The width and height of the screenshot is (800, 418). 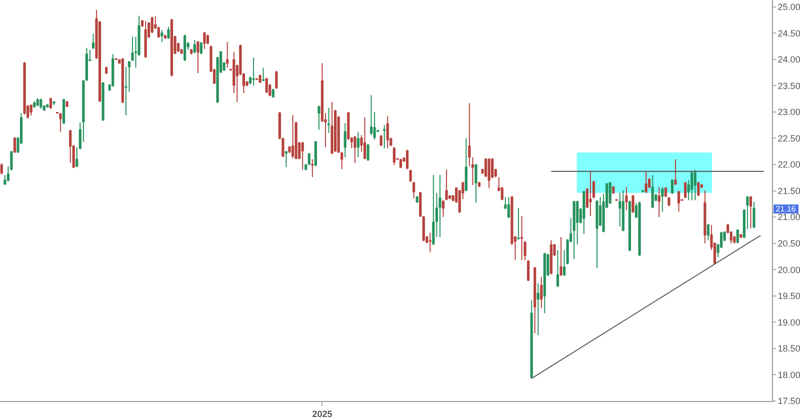 What do you see at coordinates (789, 269) in the screenshot?
I see `y-tick-label: 20.00` at bounding box center [789, 269].